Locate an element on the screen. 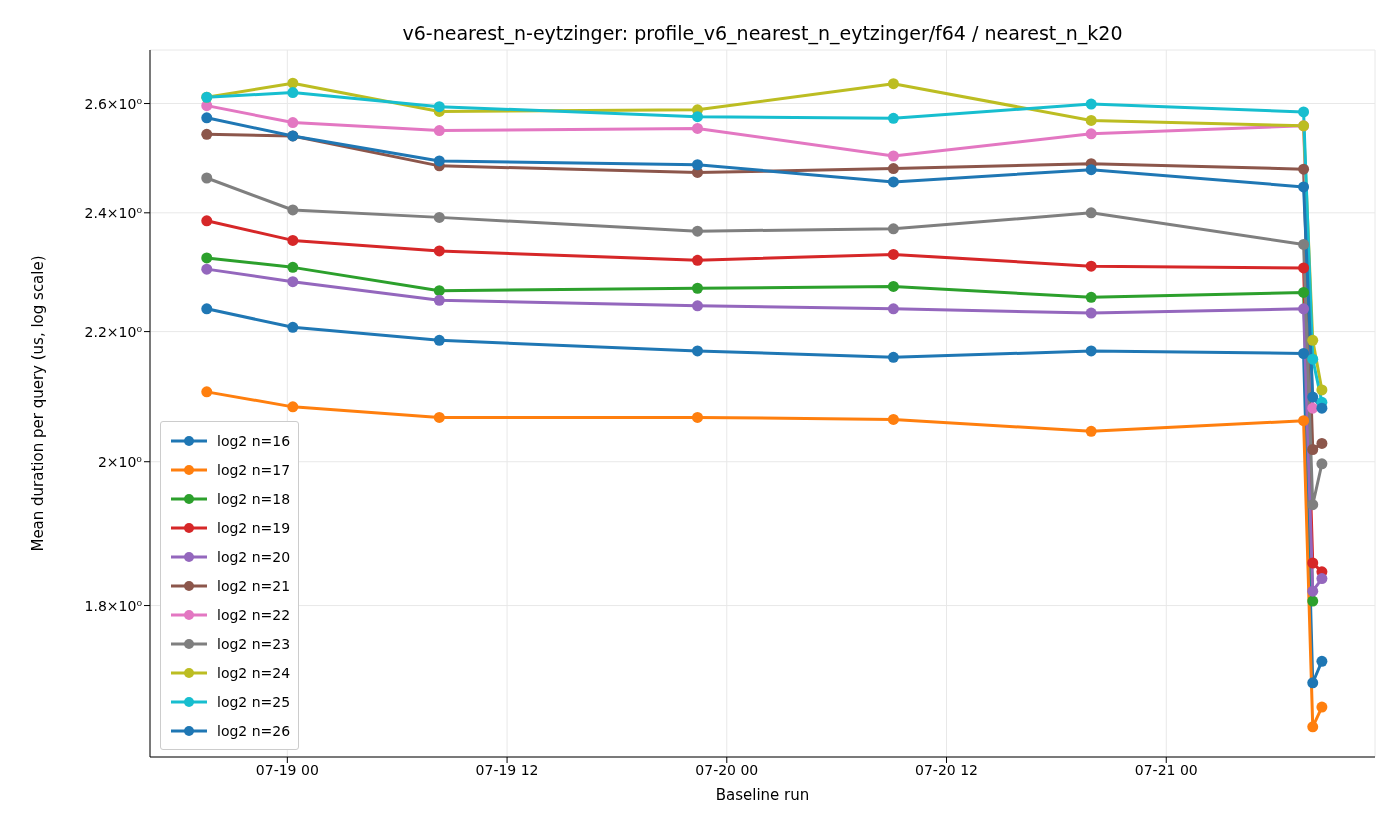 The image size is (1400, 840). legend-label: log2 n=19 is located at coordinates (254, 527).